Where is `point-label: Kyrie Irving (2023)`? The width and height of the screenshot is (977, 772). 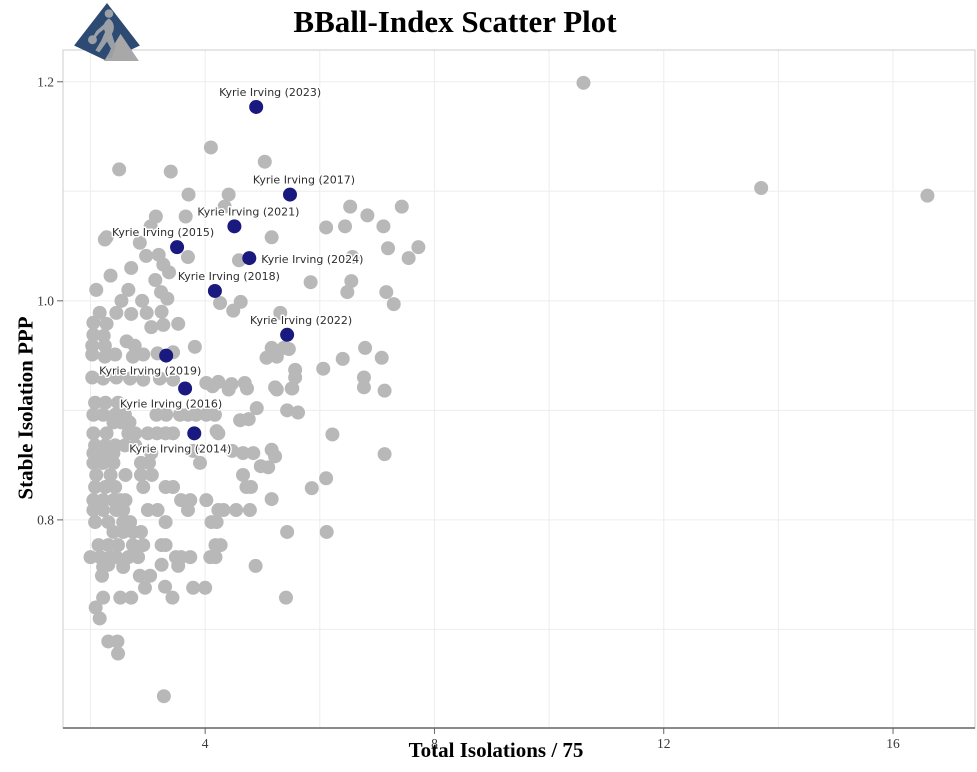
point-label: Kyrie Irving (2023) is located at coordinates (270, 92).